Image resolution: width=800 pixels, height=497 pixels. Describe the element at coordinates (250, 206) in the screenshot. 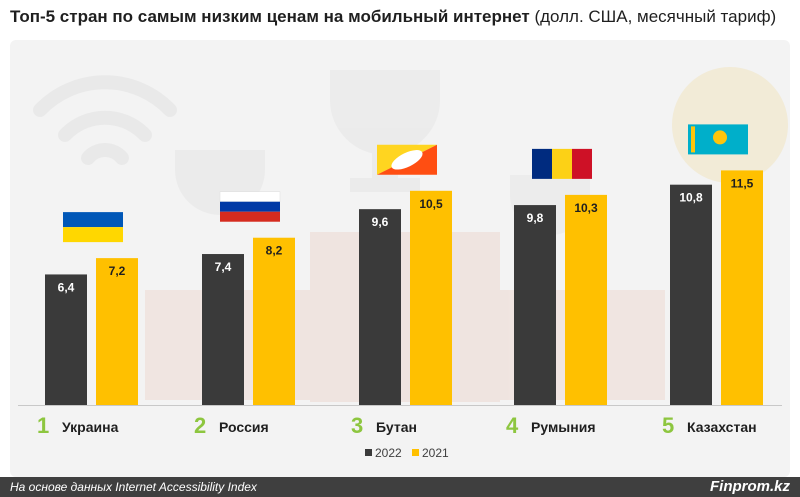

I see `russia-flag` at that location.